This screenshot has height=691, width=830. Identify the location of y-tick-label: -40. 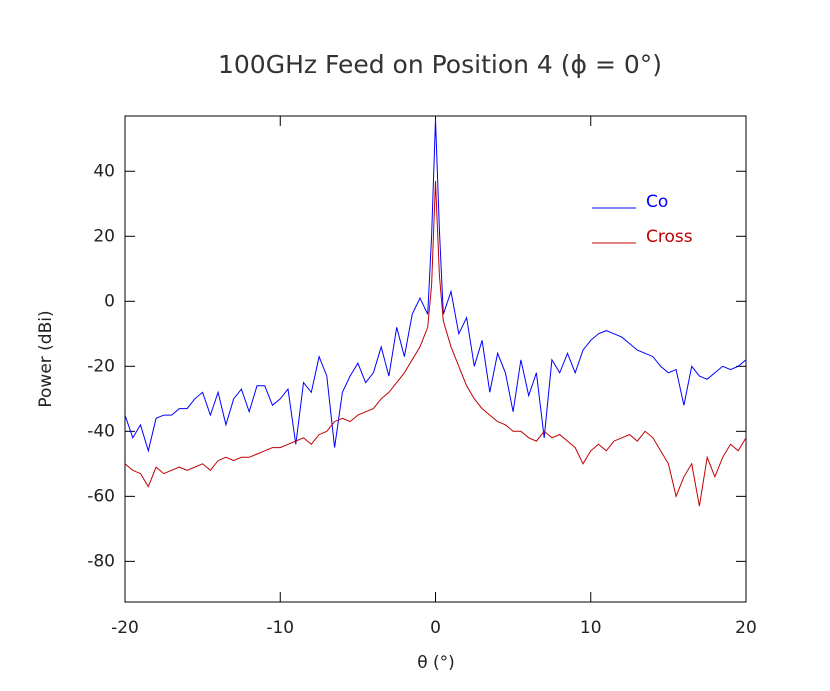
(101, 431).